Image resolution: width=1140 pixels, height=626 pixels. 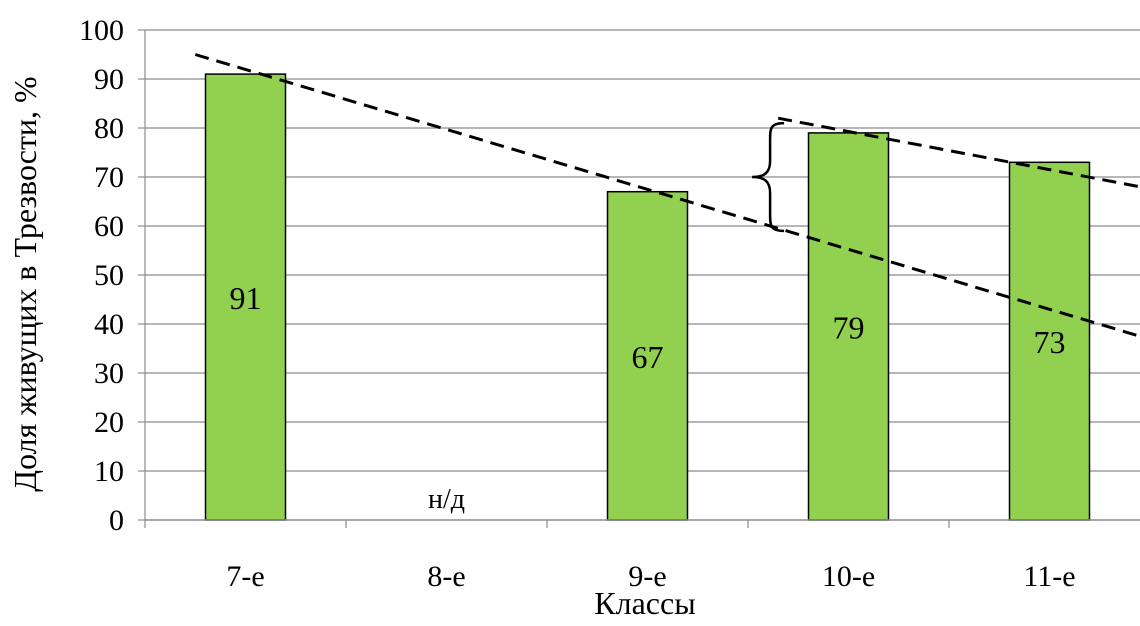 I want to click on x-tick-label-9: 9-е, so click(x=647, y=576).